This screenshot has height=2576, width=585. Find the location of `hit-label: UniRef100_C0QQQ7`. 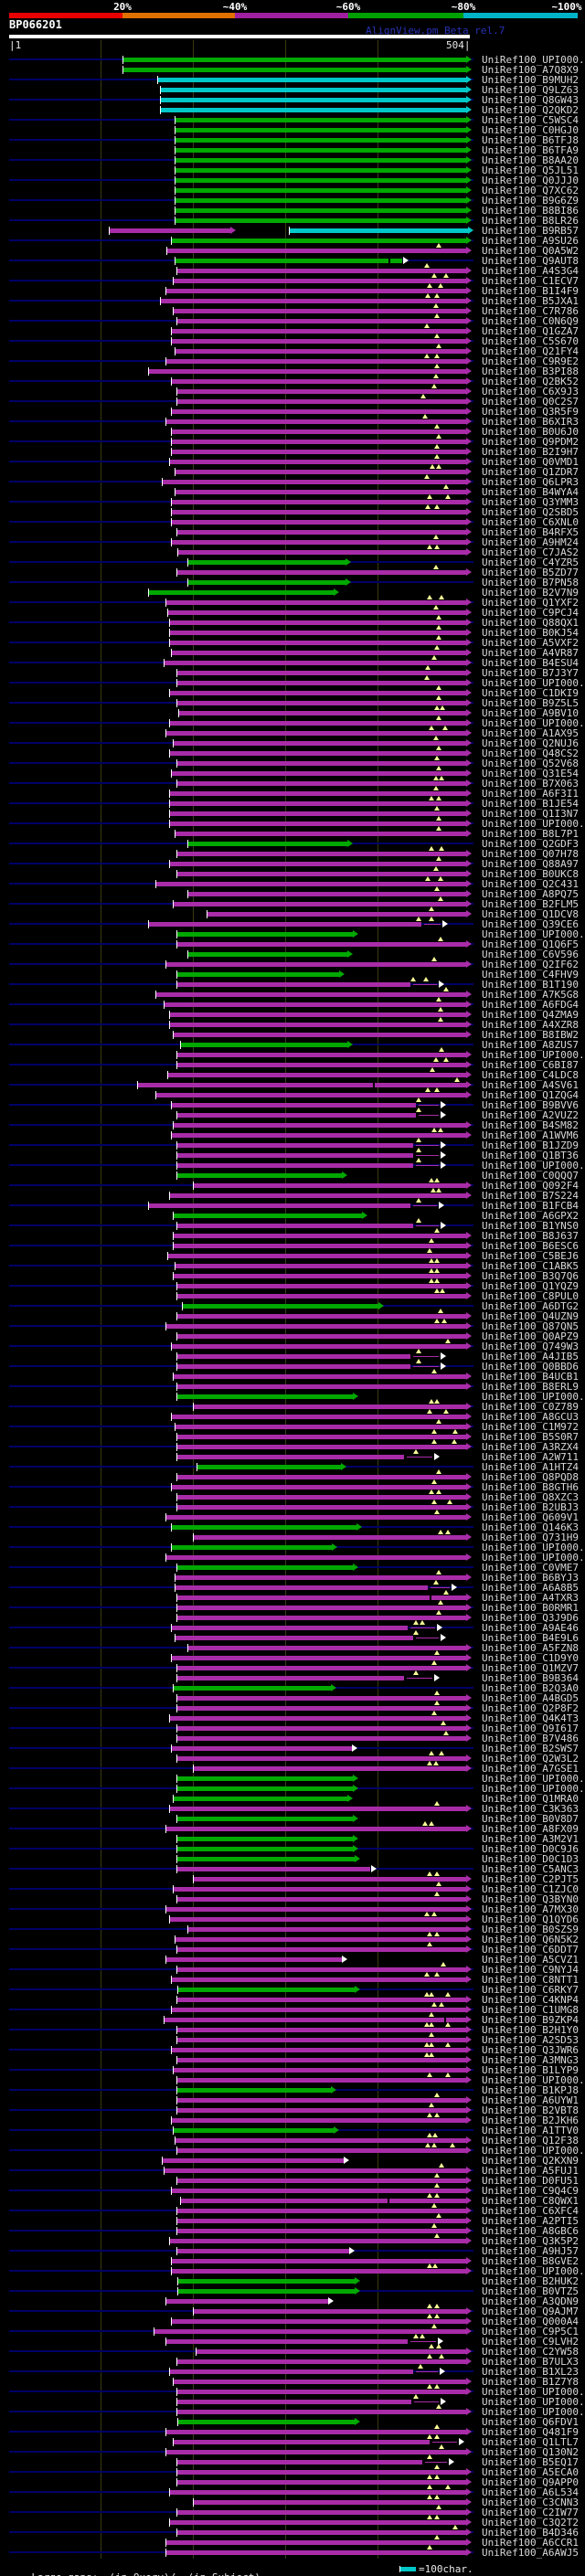

hit-label: UniRef100_C0QQQ7 is located at coordinates (531, 1176).